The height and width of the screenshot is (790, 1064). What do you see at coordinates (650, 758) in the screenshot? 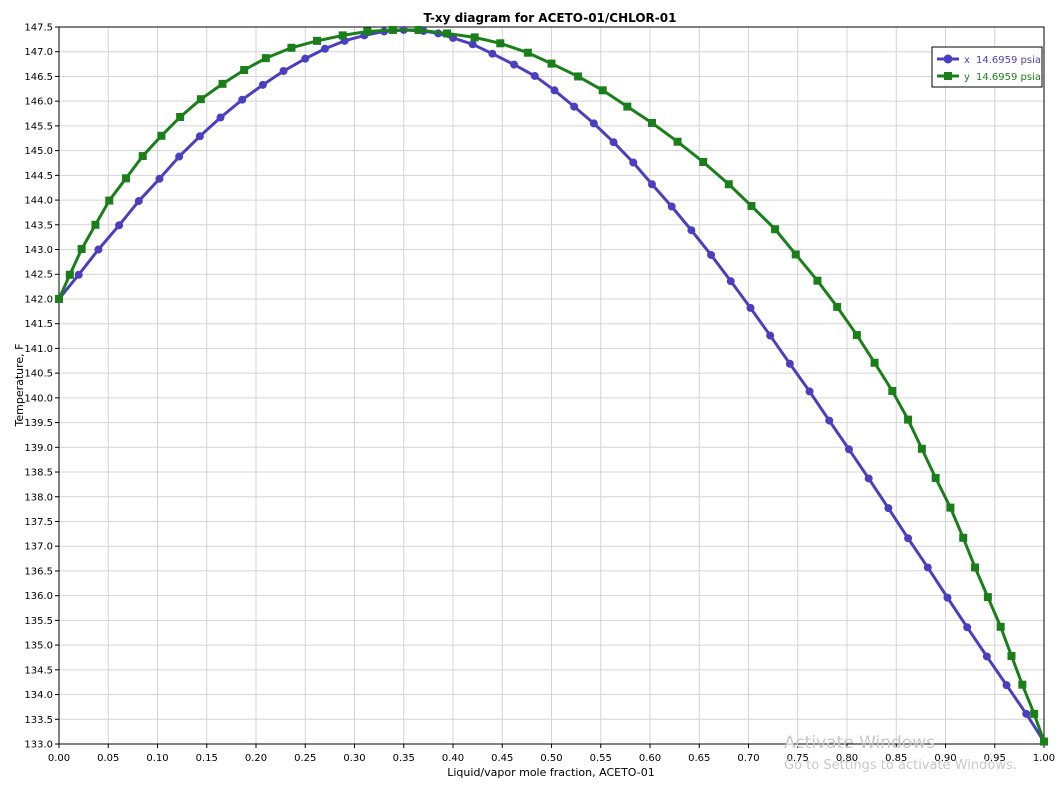
I see `x-tick-label: 0.60` at bounding box center [650, 758].